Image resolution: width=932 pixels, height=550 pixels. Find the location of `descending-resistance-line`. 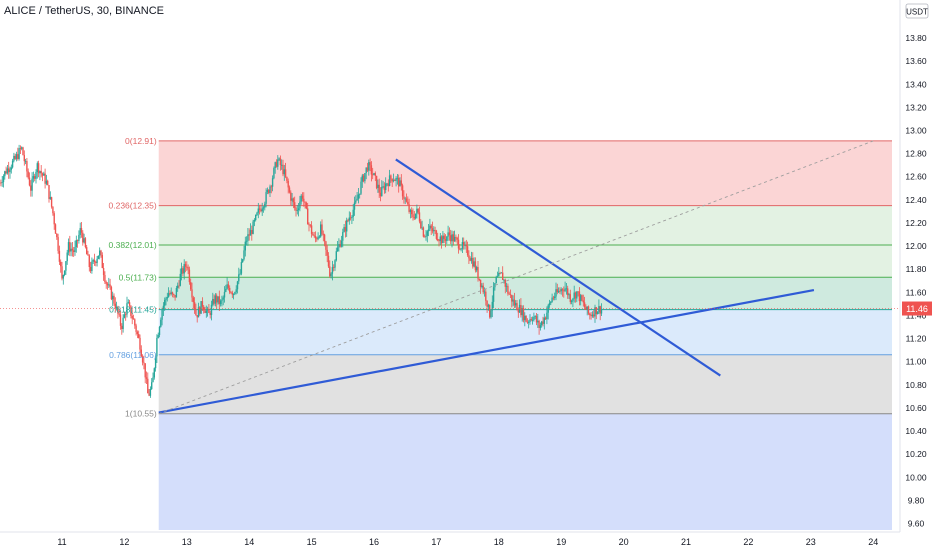

descending-resistance-line is located at coordinates (558, 267).